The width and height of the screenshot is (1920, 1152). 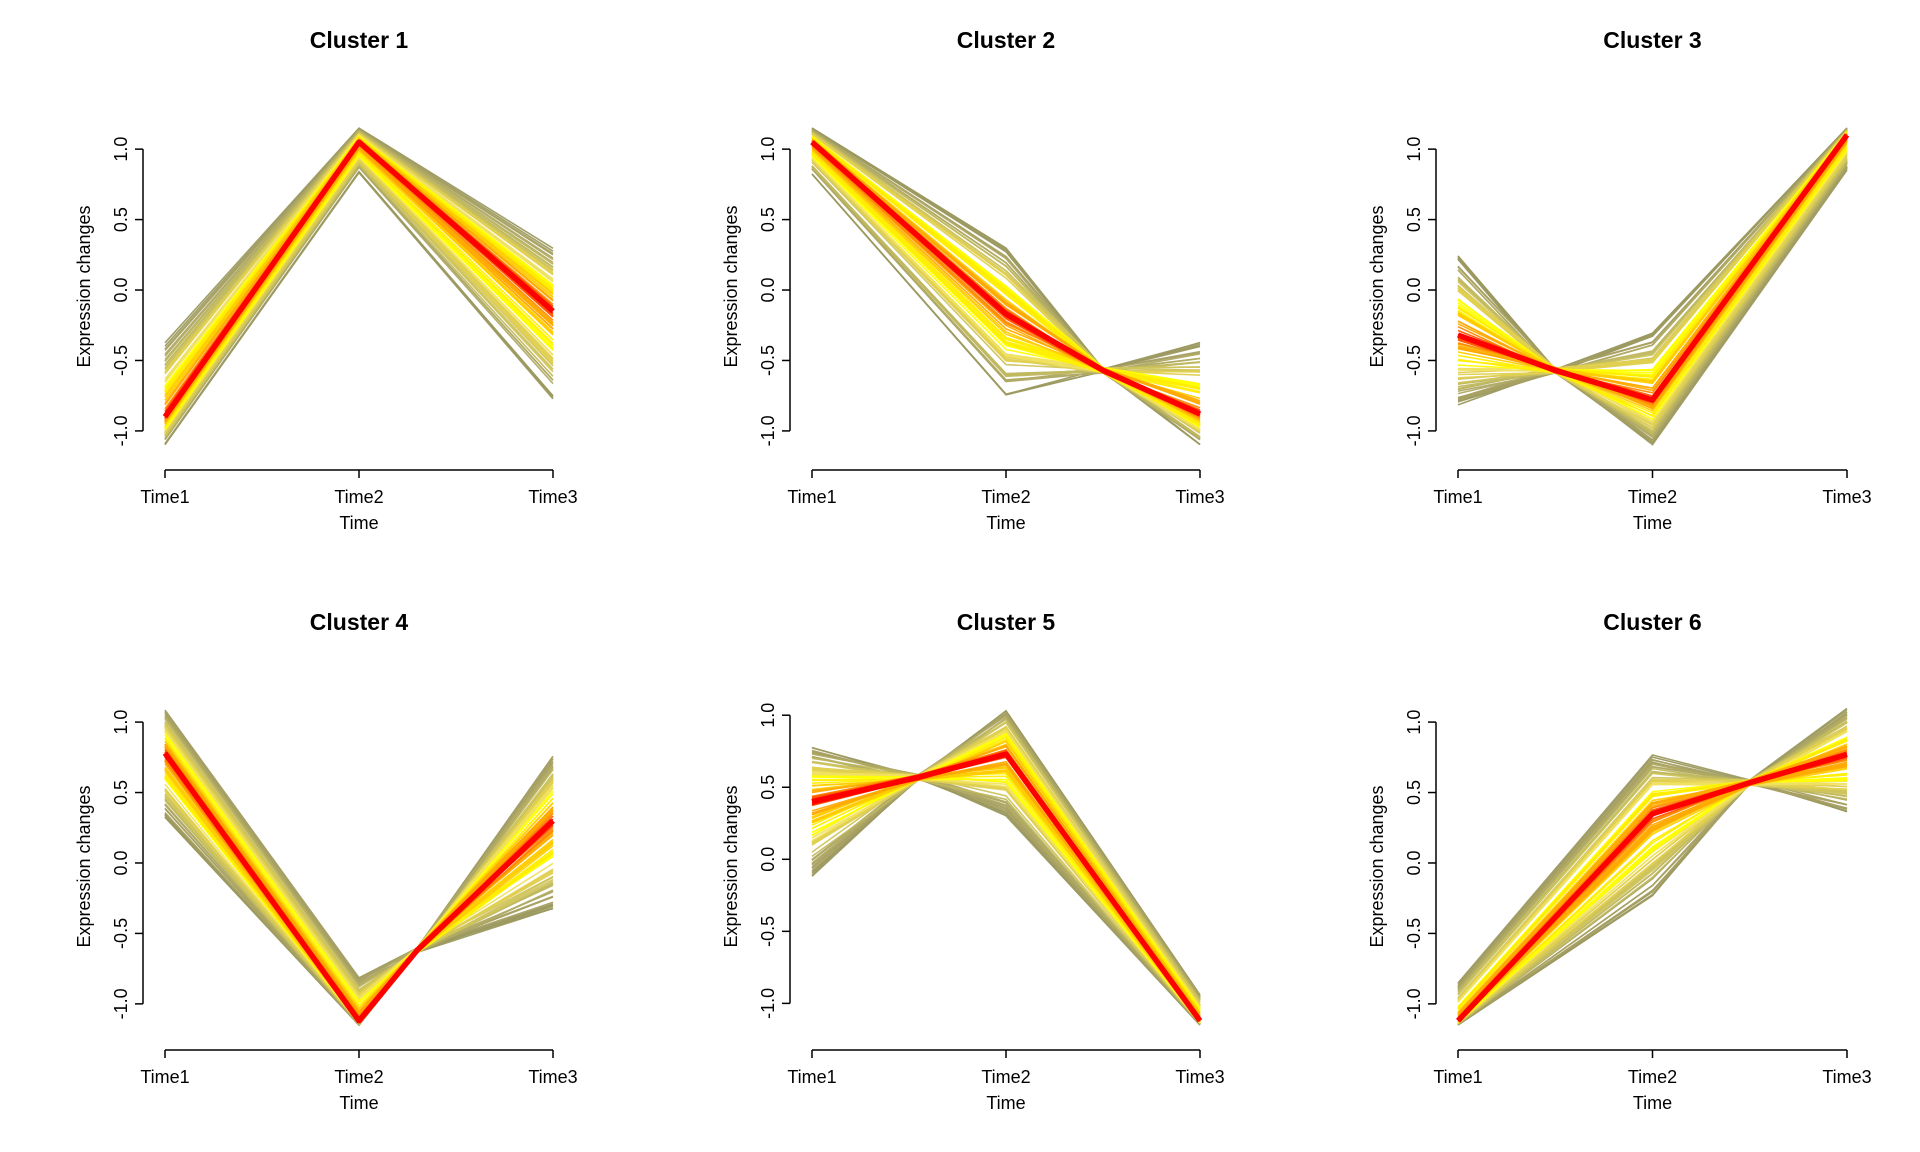 I want to click on chart-title: Cluster 1, so click(x=359, y=40).